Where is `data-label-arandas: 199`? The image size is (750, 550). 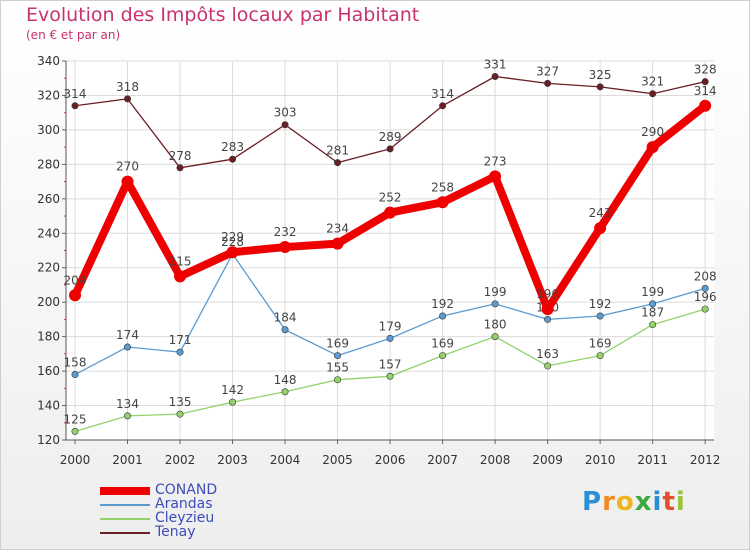 data-label-arandas: 199 is located at coordinates (652, 292).